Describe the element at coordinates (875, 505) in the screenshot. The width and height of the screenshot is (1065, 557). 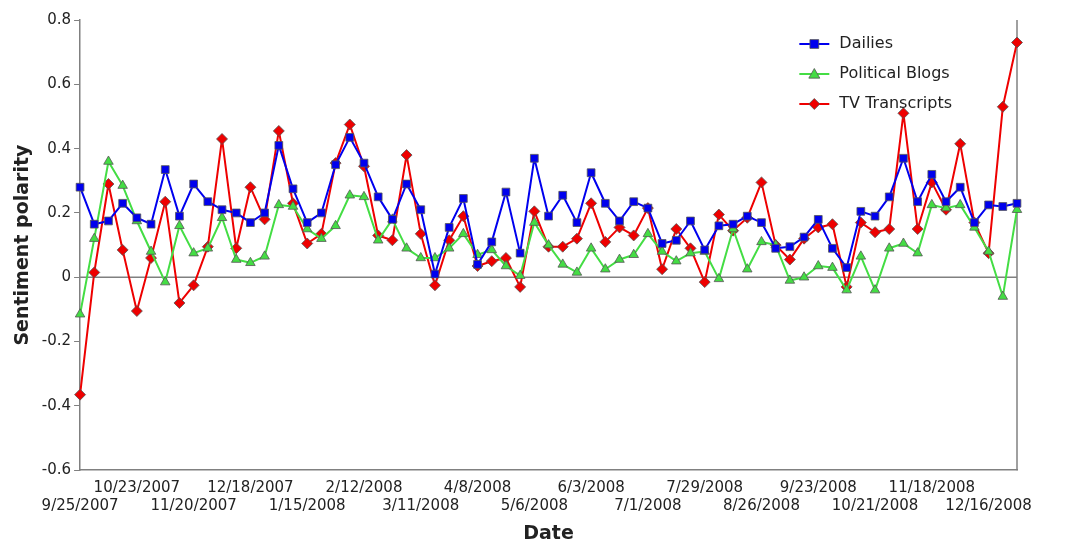
I see `x-tick-label: 10/21/2008` at that location.